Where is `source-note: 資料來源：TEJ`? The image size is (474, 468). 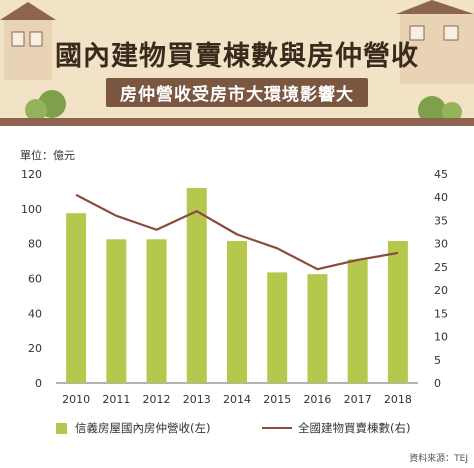 source-note: 資料來源：TEJ is located at coordinates (438, 459).